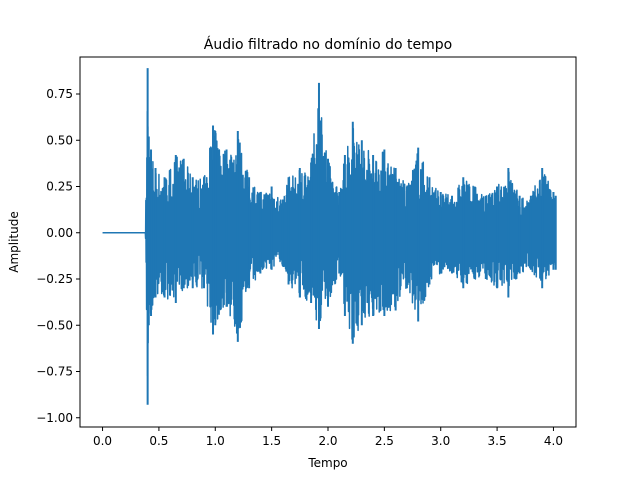  I want to click on x-axis-title: Tempo, so click(327, 463).